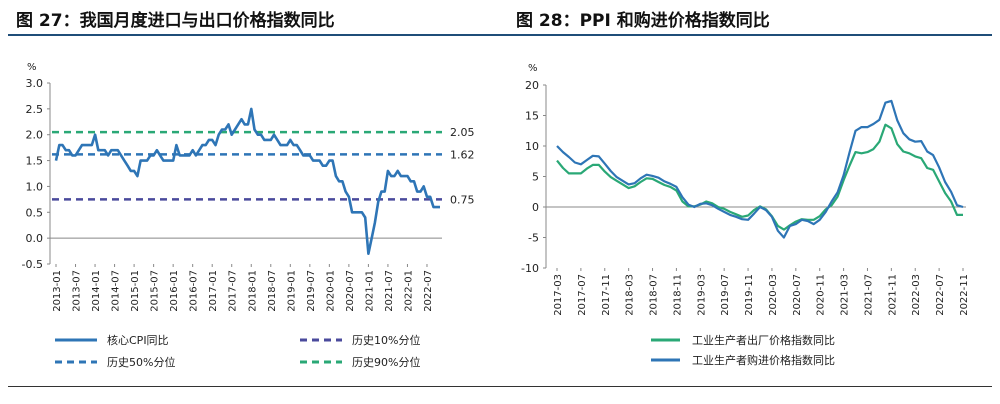 The width and height of the screenshot is (1000, 404). Describe the element at coordinates (701, 295) in the screenshot. I see `right-x-tick-label: 2019-03` at that location.